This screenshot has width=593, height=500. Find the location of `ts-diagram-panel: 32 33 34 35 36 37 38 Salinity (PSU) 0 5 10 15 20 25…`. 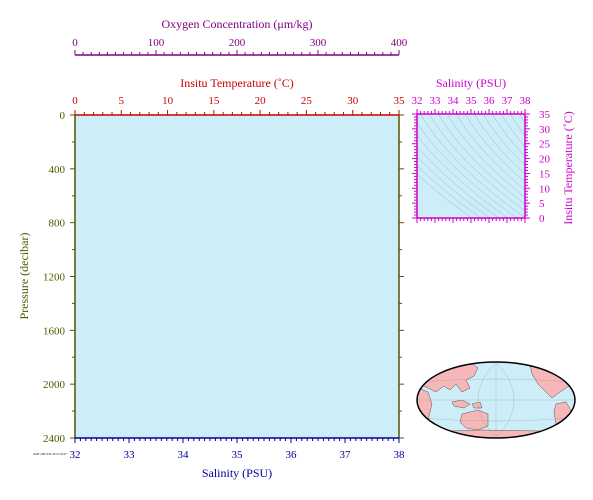

ts-diagram-panel: 32 33 34 35 36 37 38 Salinity (PSU) 0 5 10 15 20 25… is located at coordinates (502, 157).